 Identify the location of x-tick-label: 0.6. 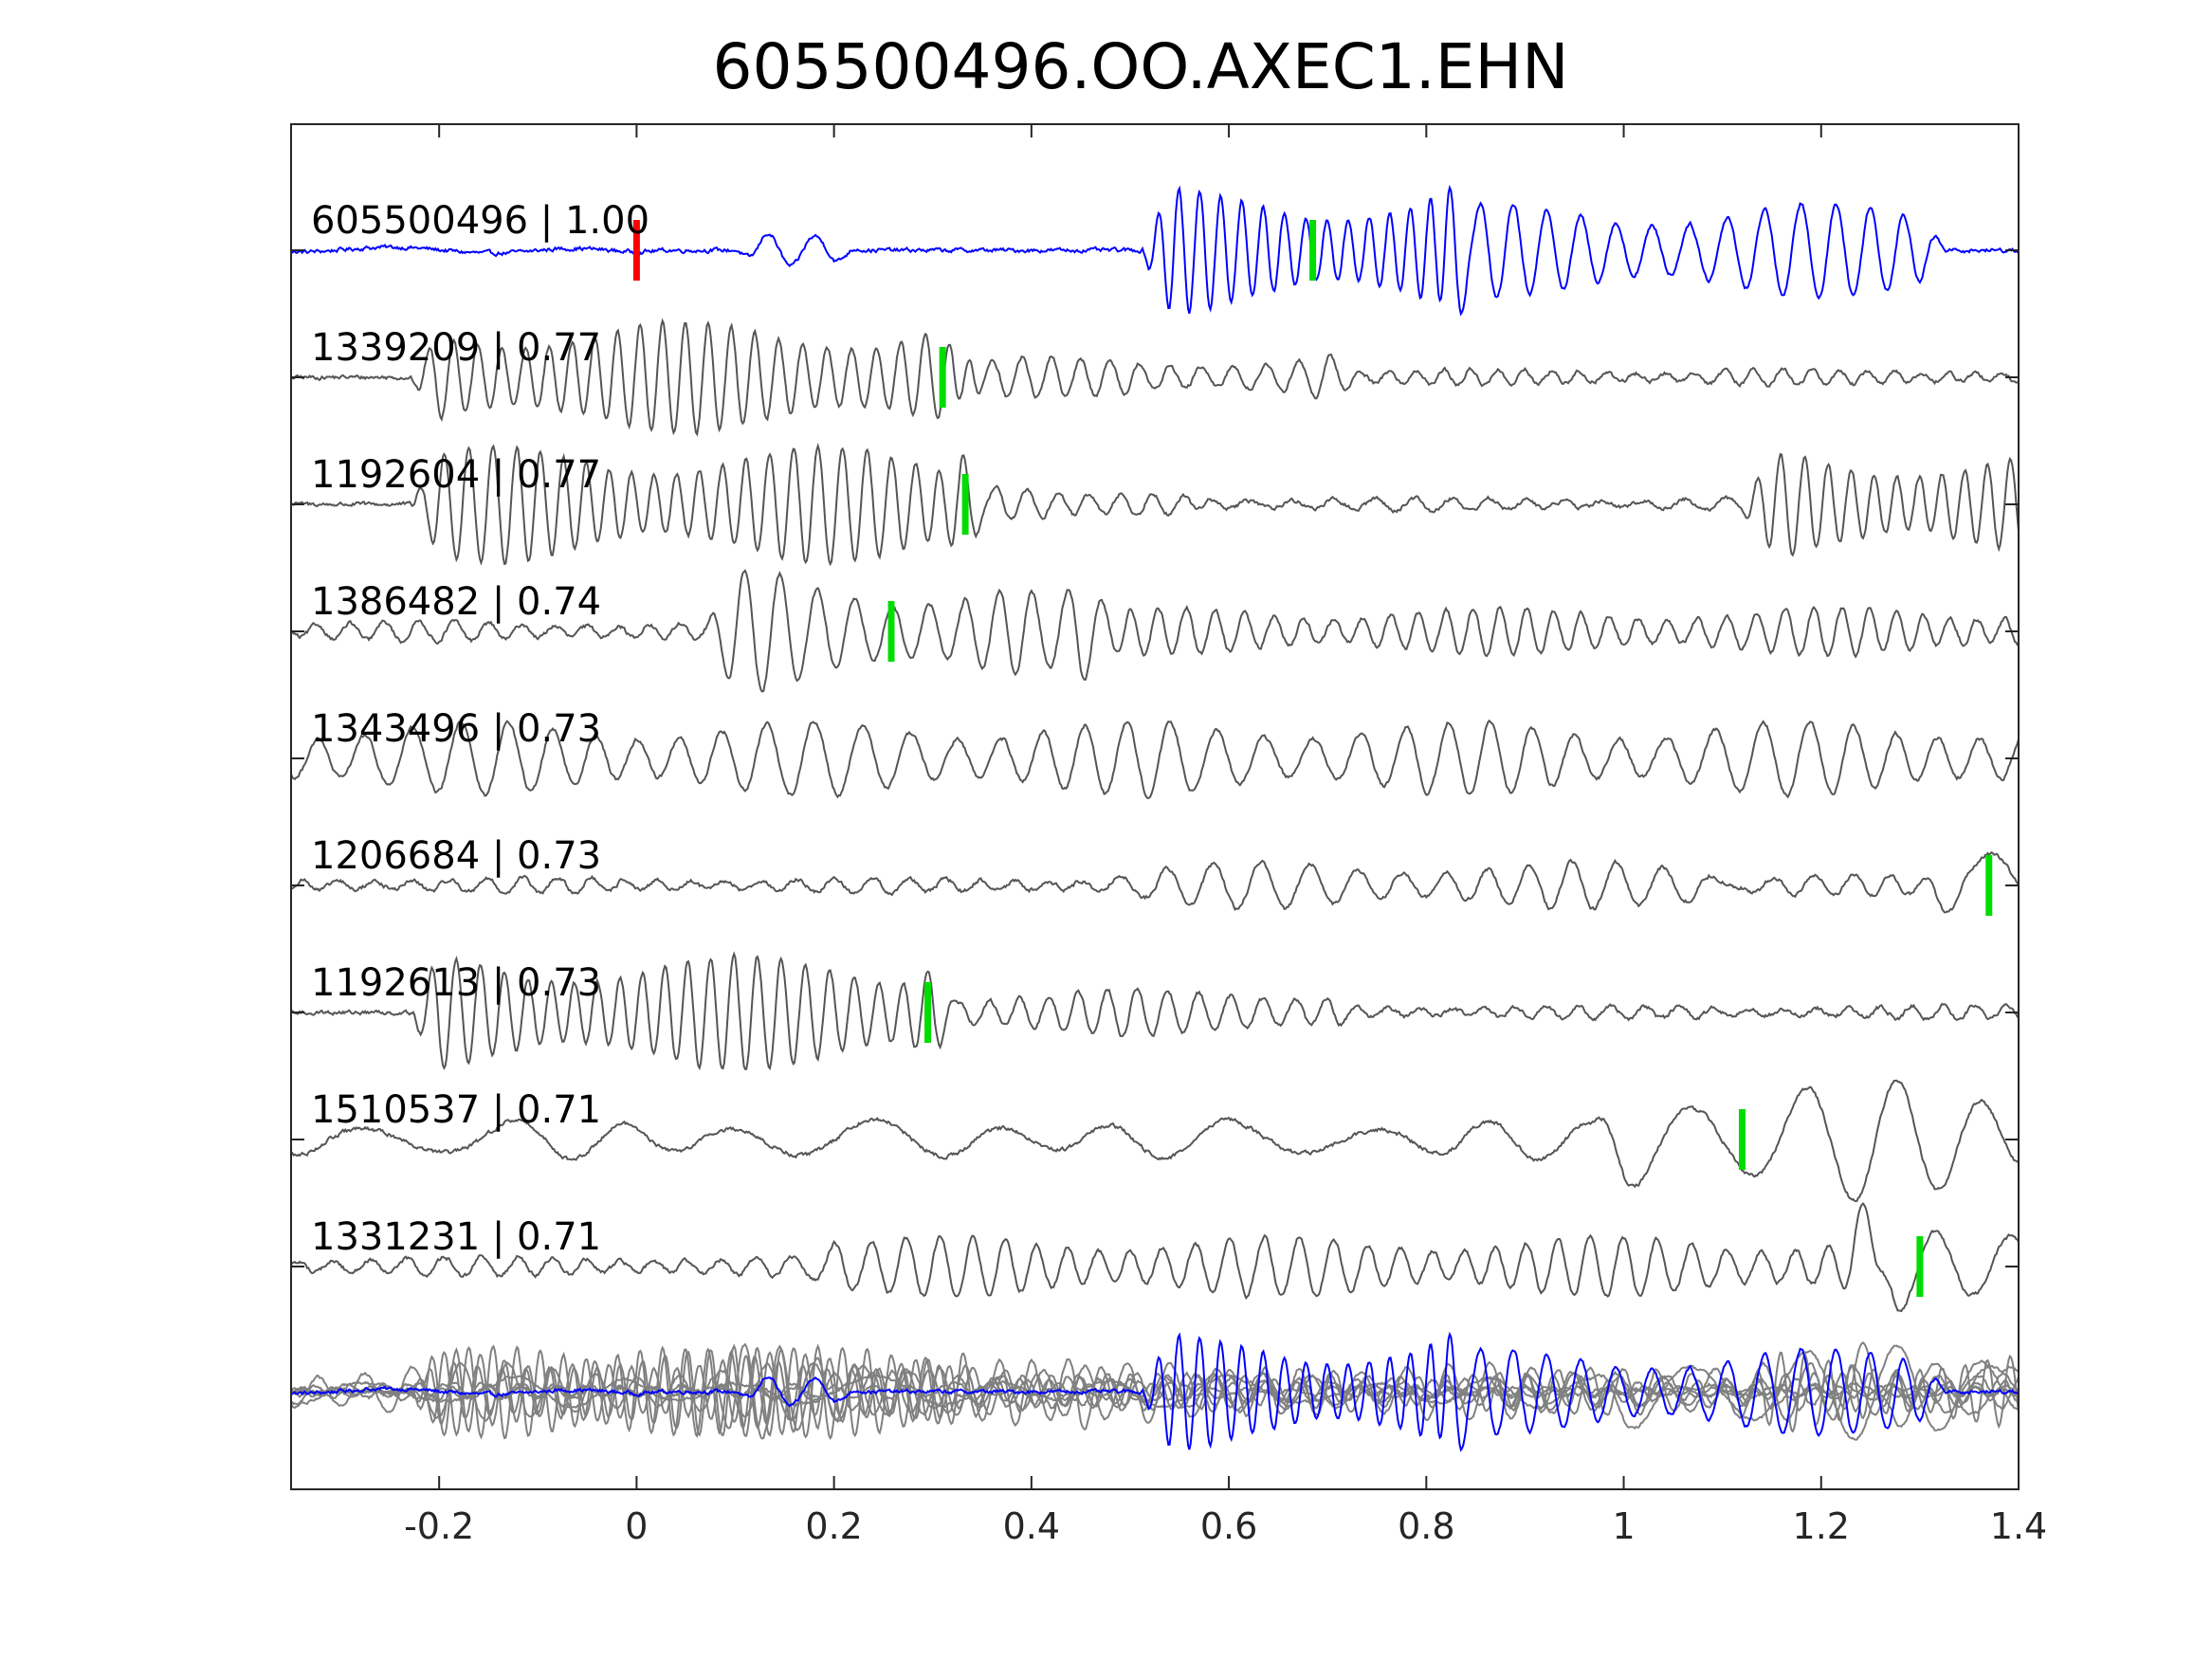
(1228, 1526).